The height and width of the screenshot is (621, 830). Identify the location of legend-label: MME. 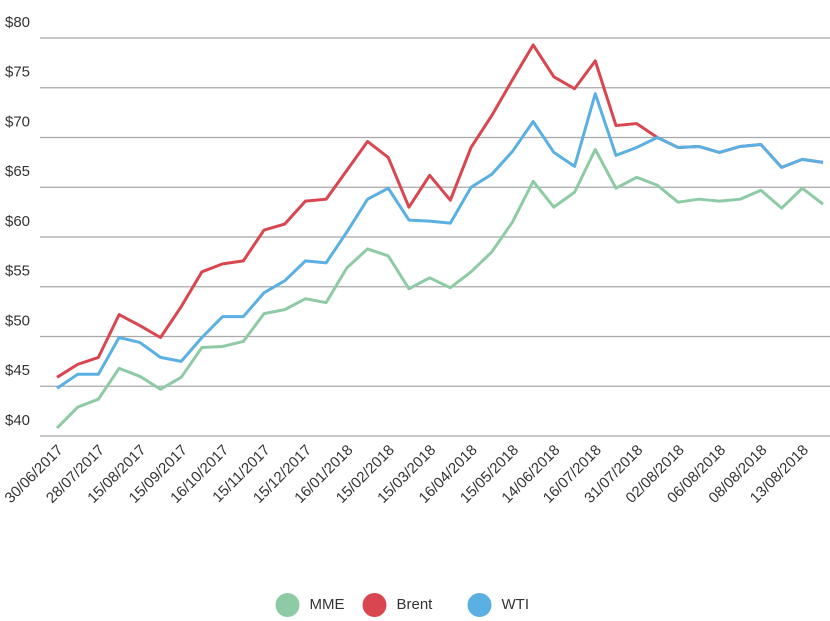
(327, 604).